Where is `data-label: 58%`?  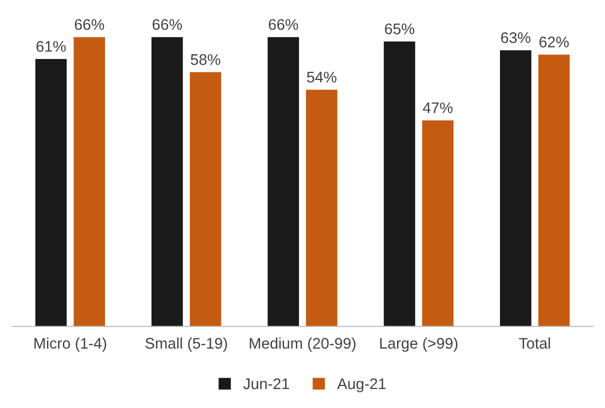
data-label: 58% is located at coordinates (205, 59).